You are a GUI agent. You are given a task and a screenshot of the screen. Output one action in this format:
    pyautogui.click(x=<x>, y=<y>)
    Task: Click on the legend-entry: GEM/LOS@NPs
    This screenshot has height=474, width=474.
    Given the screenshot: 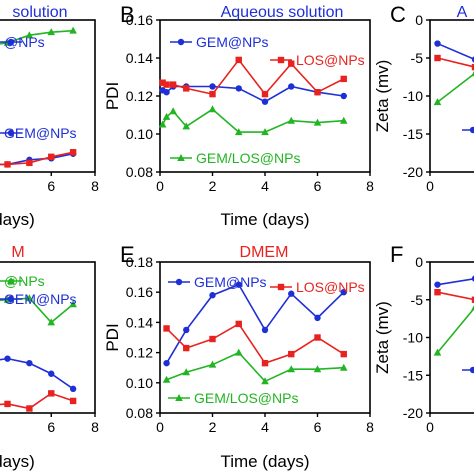 What is the action you would take?
    pyautogui.click(x=233, y=398)
    